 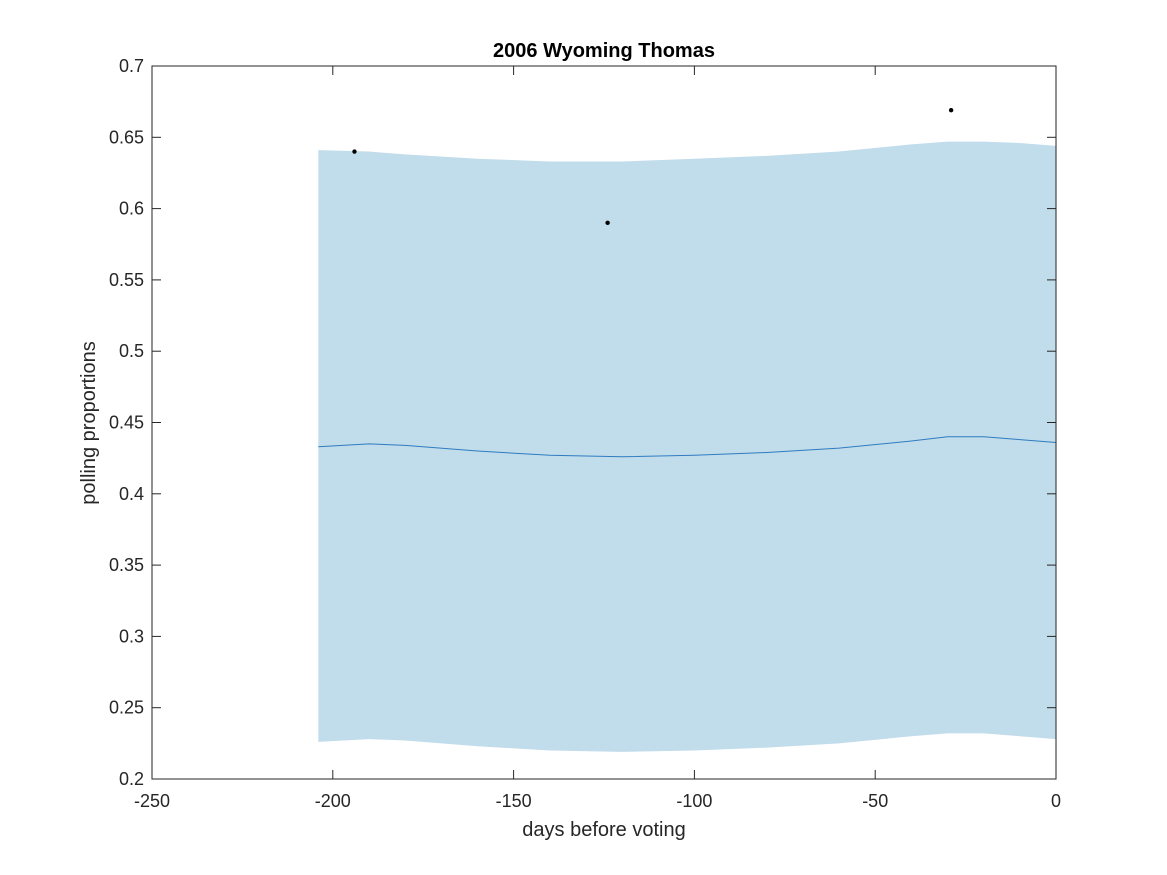 I want to click on y-tick-label: 0.6, so click(x=131, y=209).